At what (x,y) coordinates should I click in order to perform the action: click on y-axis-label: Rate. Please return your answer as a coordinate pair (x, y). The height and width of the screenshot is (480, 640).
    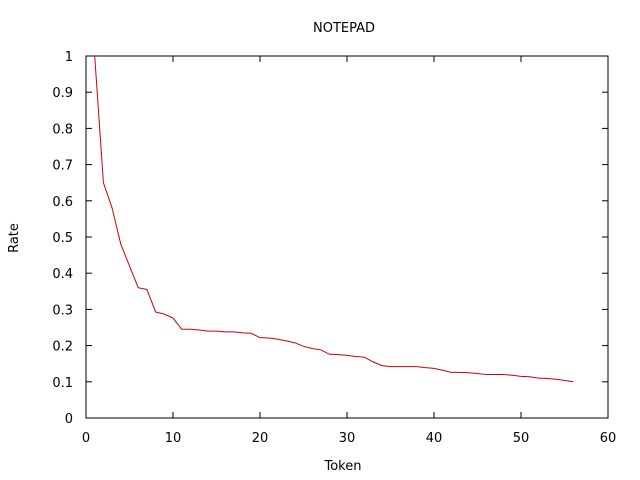
    Looking at the image, I should click on (14, 238).